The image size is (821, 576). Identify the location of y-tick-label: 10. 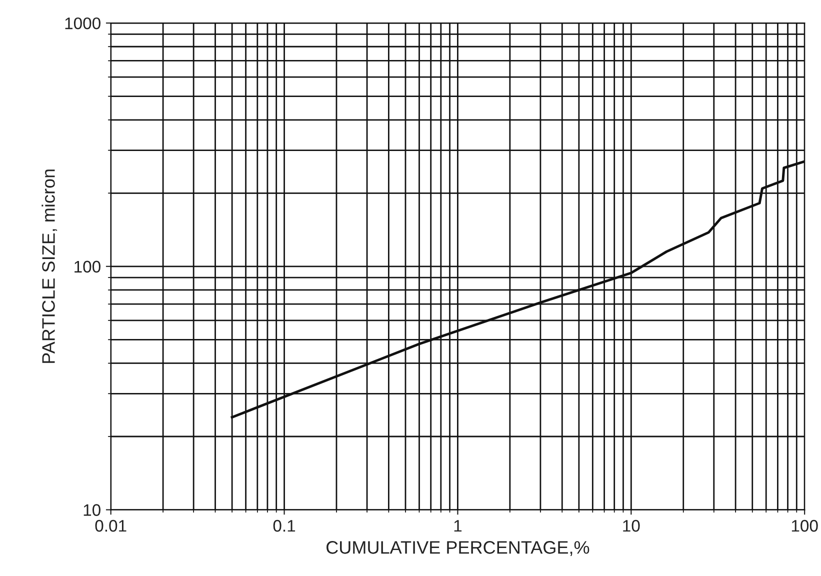
(92, 510).